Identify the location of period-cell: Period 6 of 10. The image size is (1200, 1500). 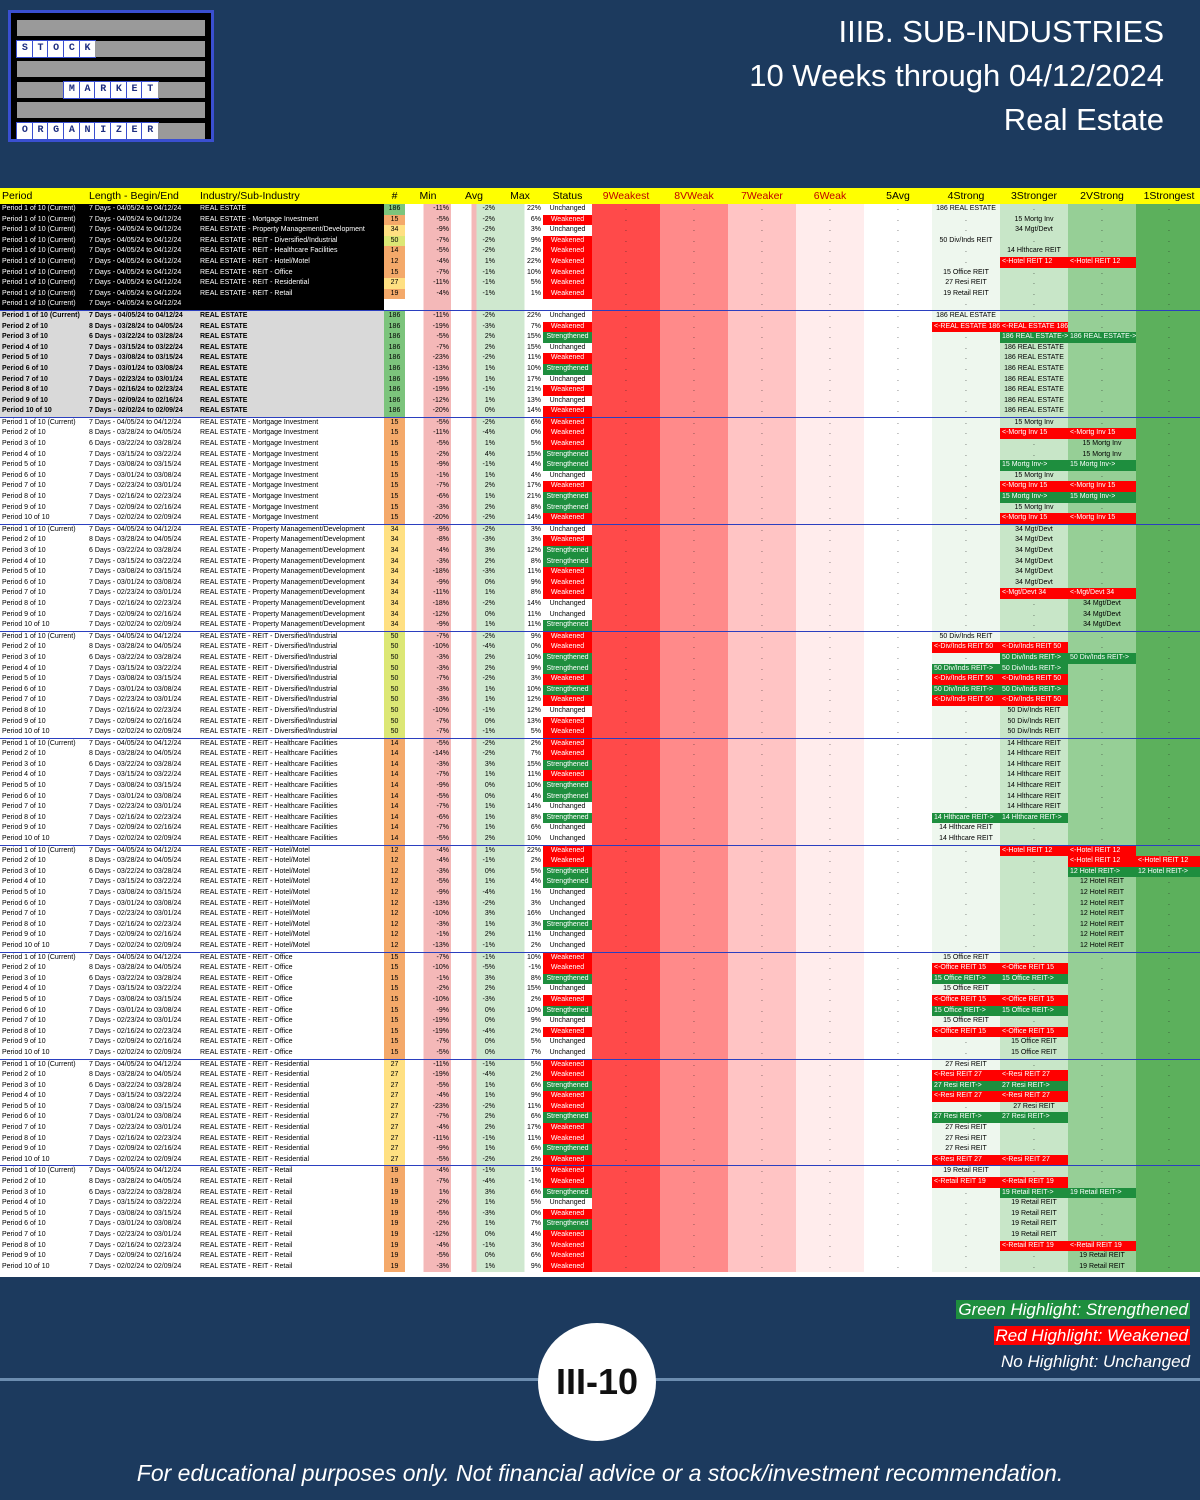
(24, 1117).